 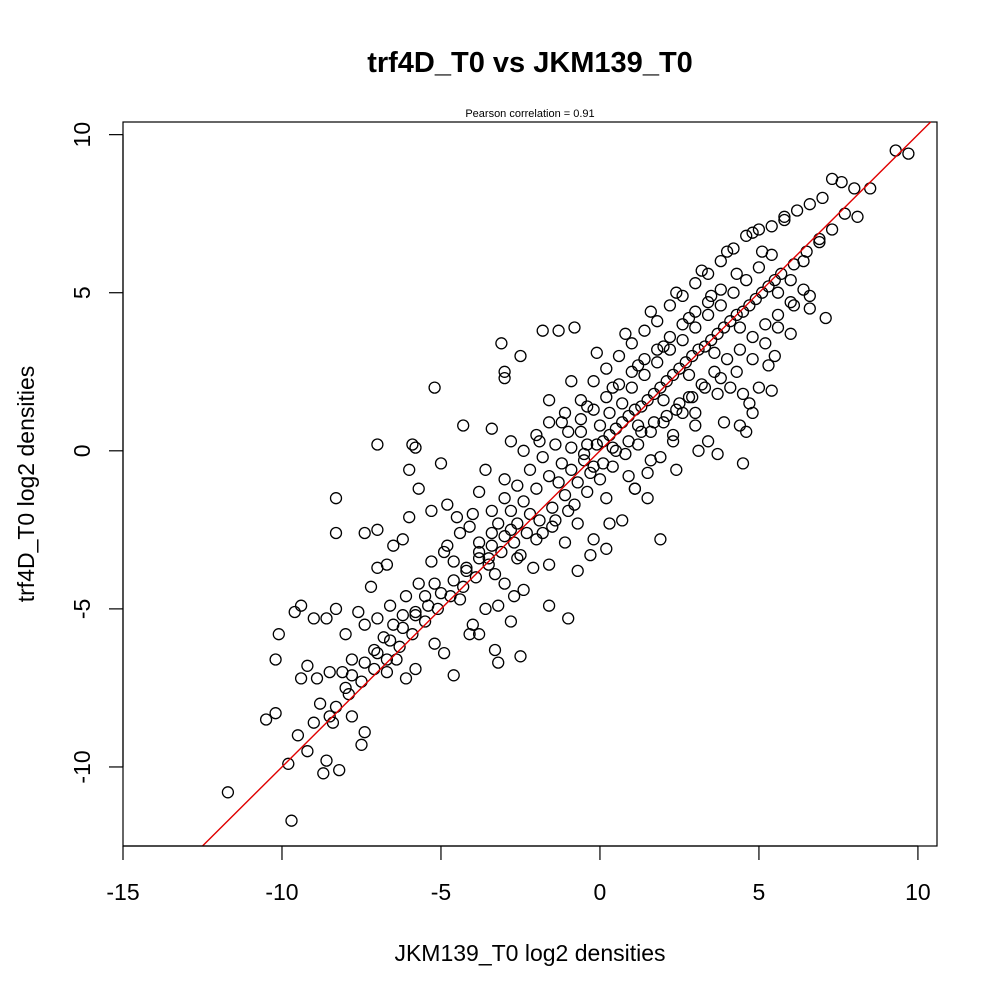 I want to click on y-tick-label: 5, so click(x=82, y=292).